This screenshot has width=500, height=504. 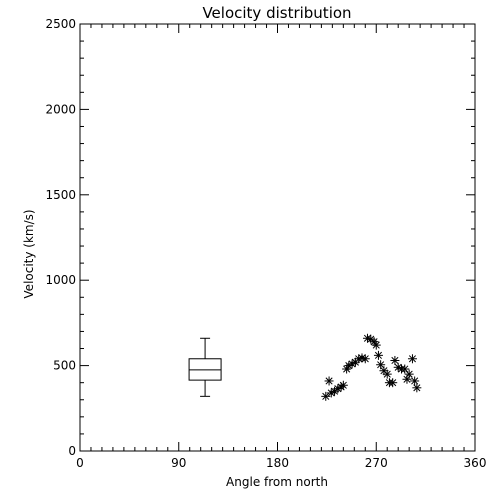 I want to click on y-tick-label: 500, so click(x=64, y=366).